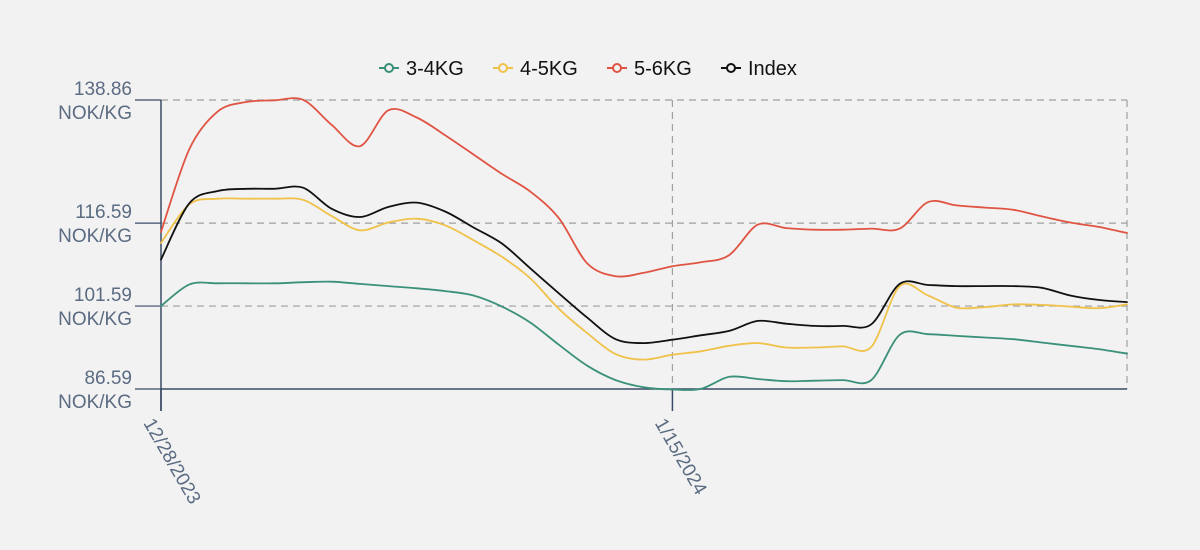 The width and height of the screenshot is (1200, 550). I want to click on legend: 3-4KG 4-5KG 5-6KG Index, so click(588, 69).